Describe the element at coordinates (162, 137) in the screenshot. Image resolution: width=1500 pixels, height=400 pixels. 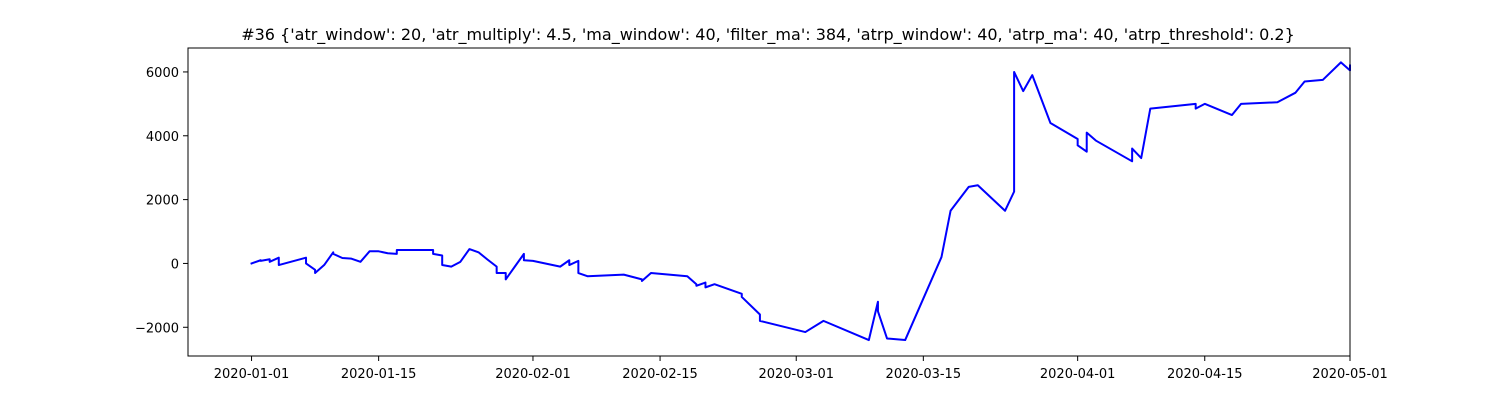
I see `y-tick-label: 4000` at that location.